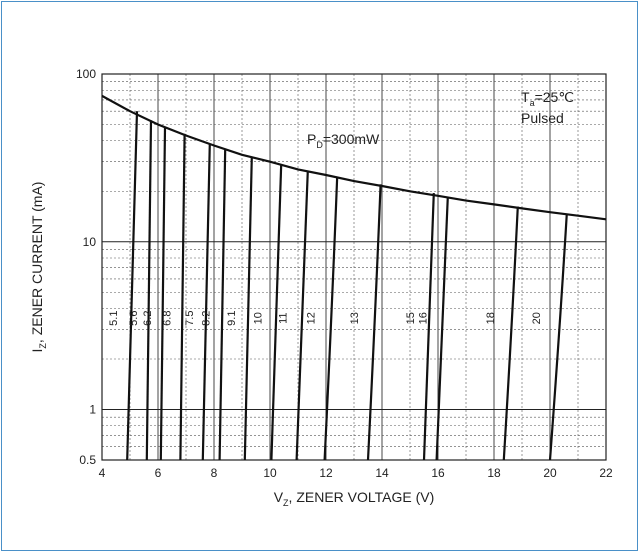 The height and width of the screenshot is (554, 641). Describe the element at coordinates (92, 410) in the screenshot. I see `y-tick-label: 1` at that location.